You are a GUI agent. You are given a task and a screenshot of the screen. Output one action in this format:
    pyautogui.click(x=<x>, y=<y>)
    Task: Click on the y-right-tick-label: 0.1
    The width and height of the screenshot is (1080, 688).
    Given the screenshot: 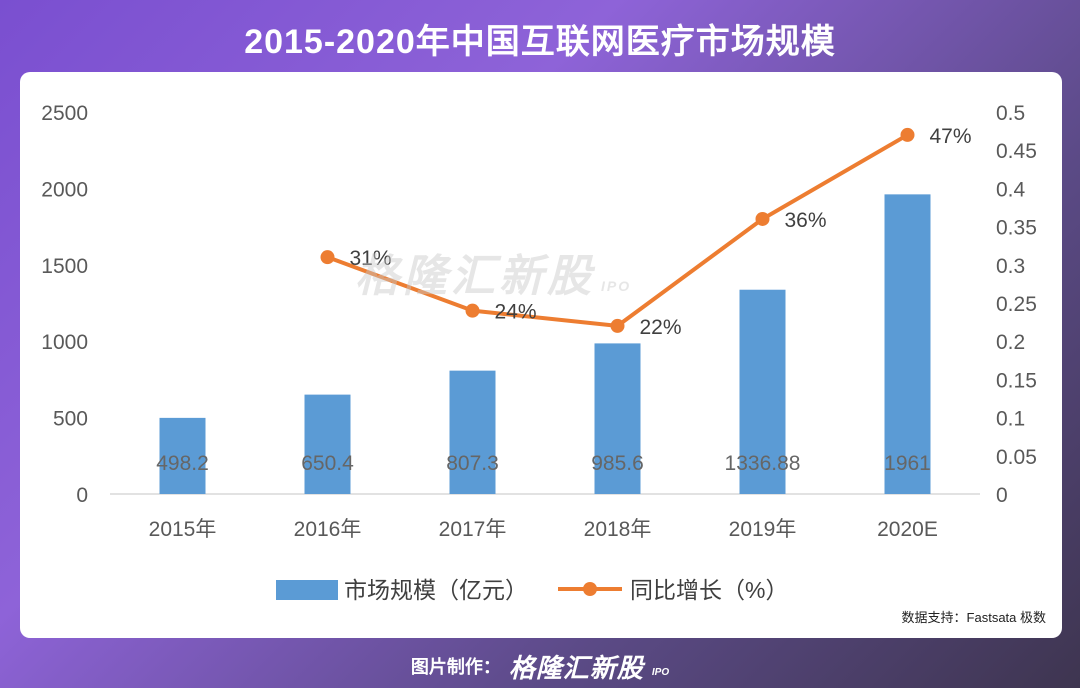 What is the action you would take?
    pyautogui.click(x=1010, y=419)
    